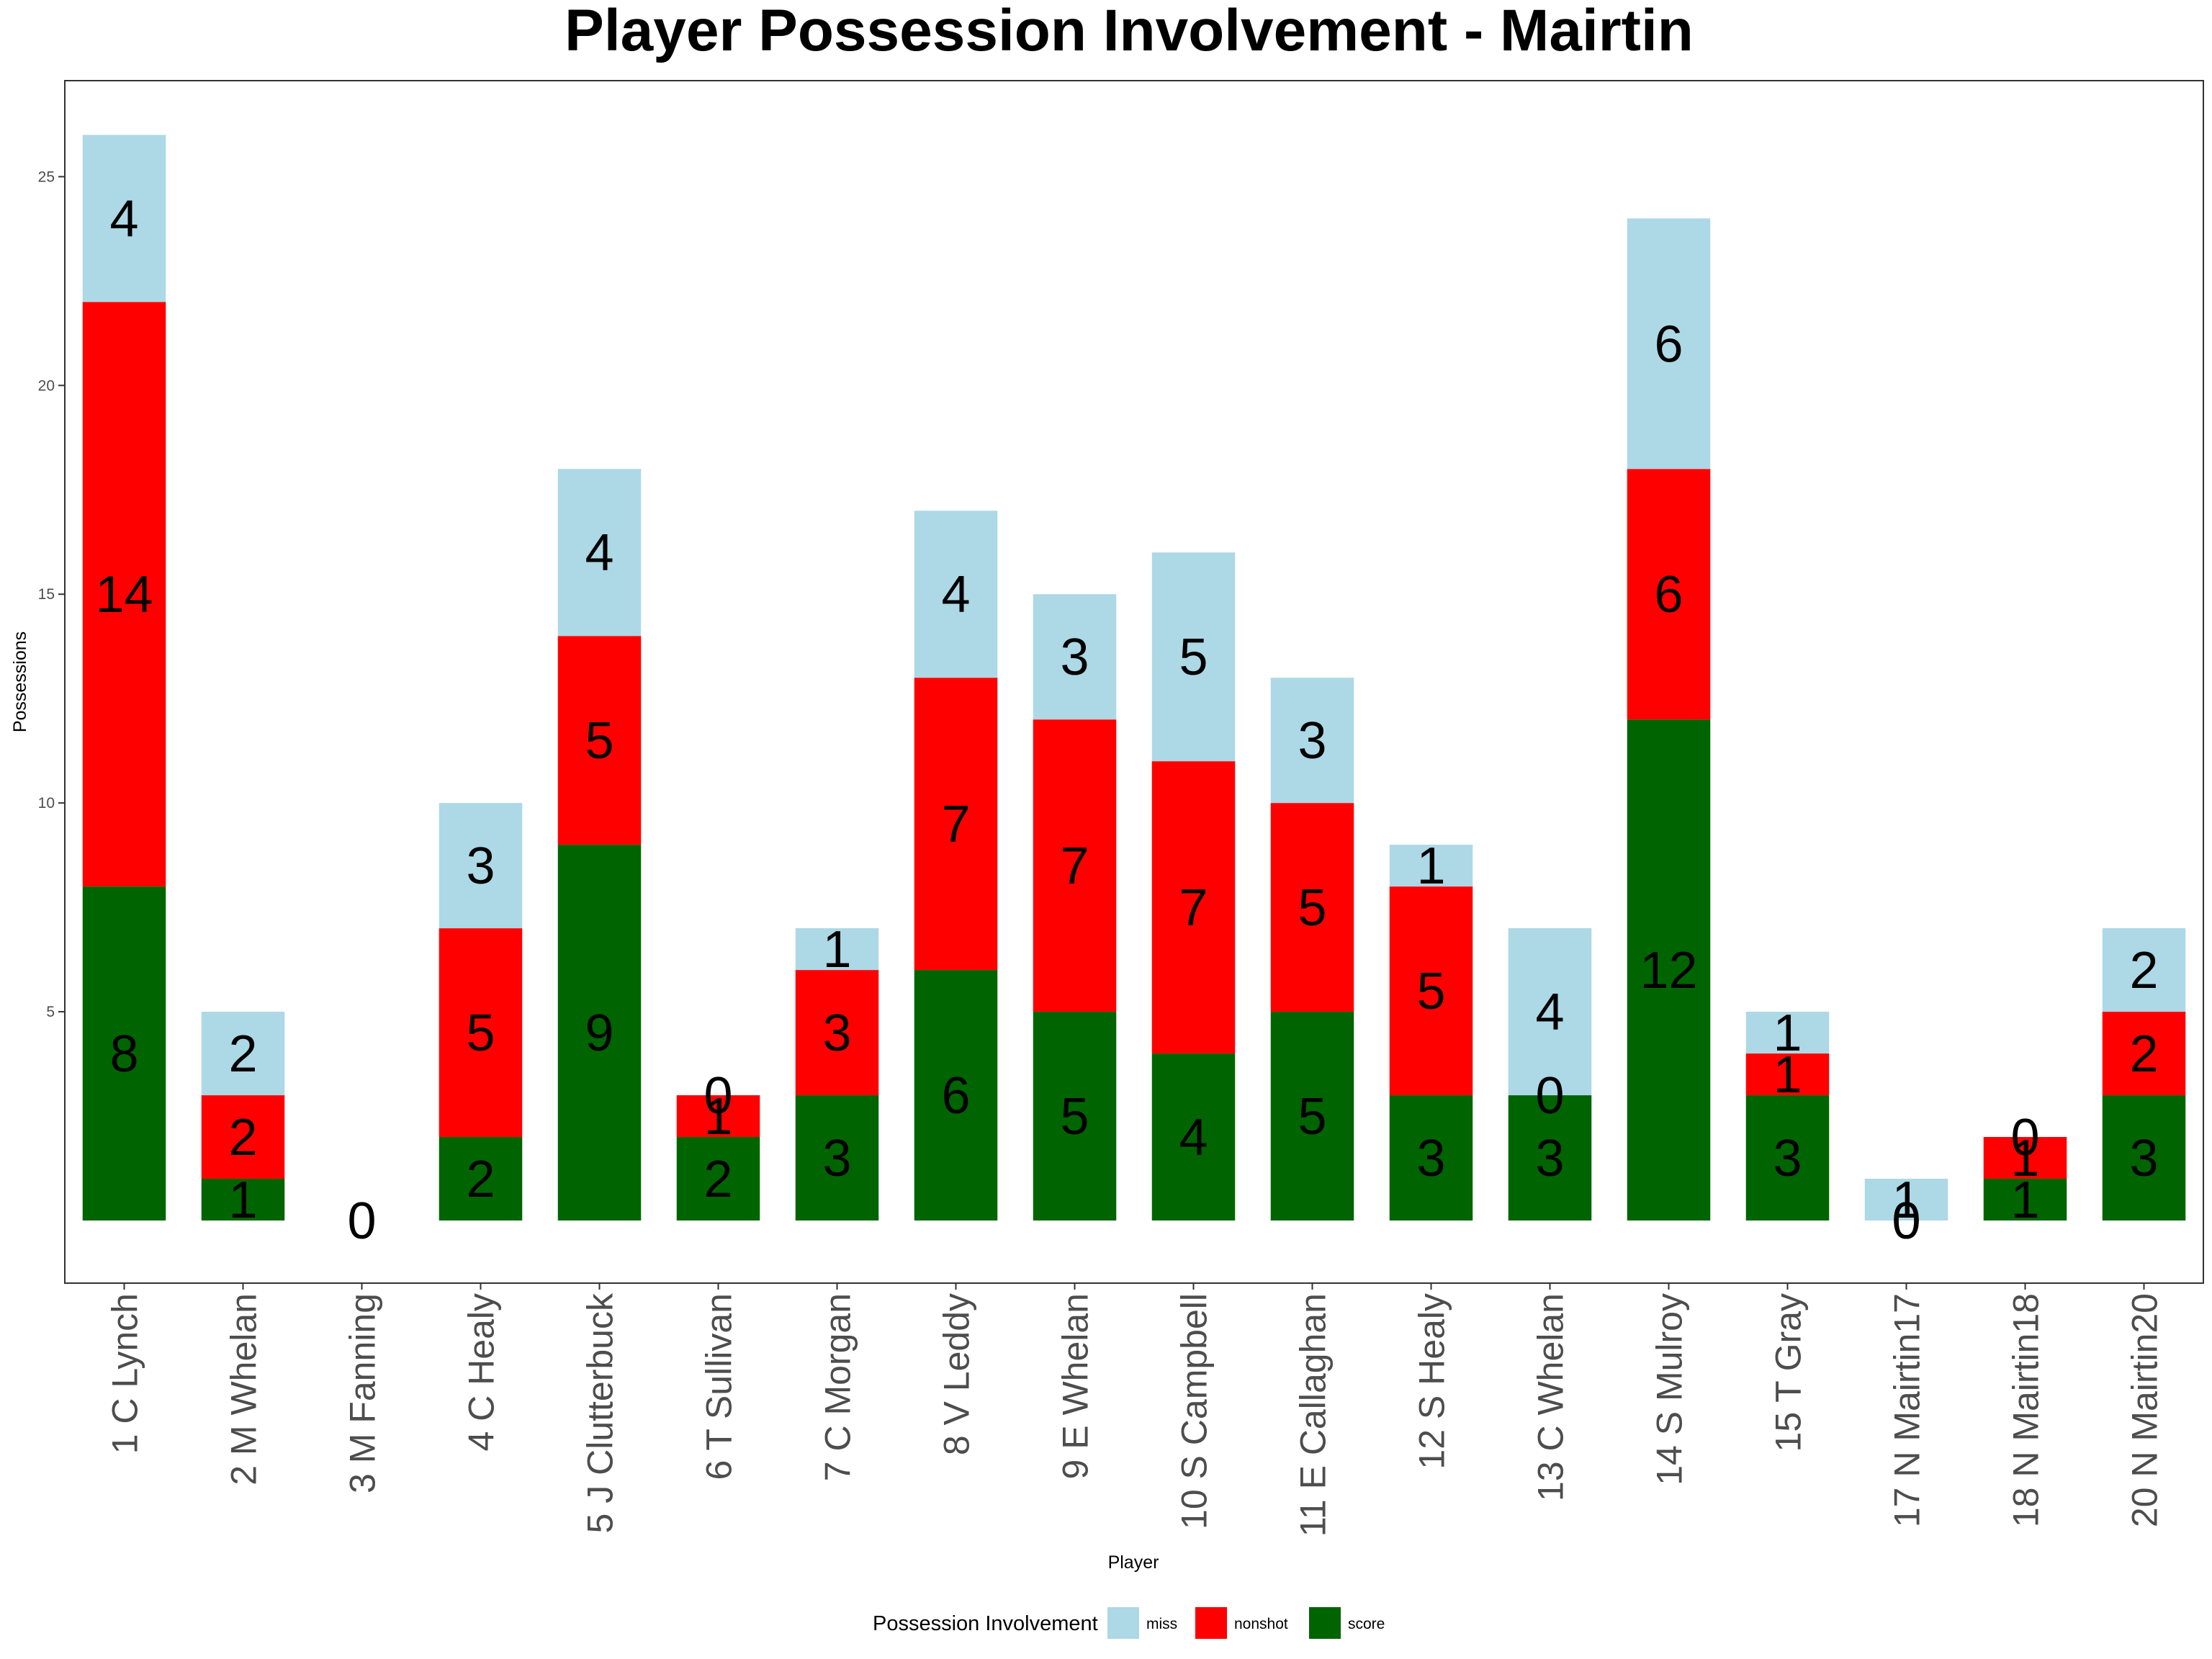 The height and width of the screenshot is (1659, 2212). What do you see at coordinates (1551, 1397) in the screenshot?
I see `x-tick-label: 13 C Whelan` at bounding box center [1551, 1397].